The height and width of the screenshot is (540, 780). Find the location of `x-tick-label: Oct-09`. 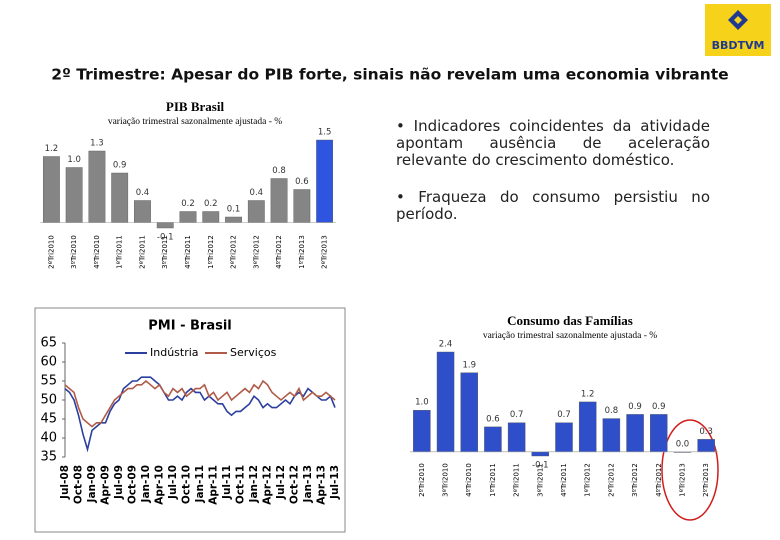

x-tick-label: Oct-09 is located at coordinates (133, 484).